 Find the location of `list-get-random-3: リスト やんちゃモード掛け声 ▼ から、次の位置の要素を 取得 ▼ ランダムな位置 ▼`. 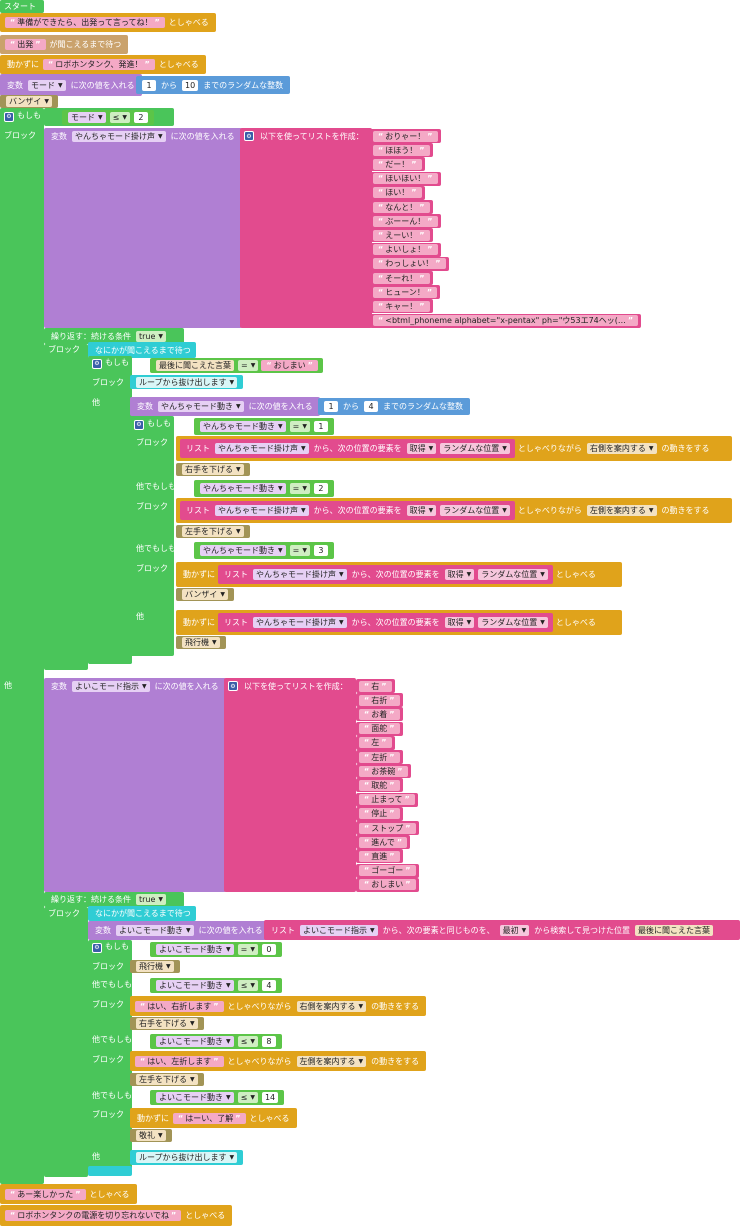

list-get-random-3: リスト やんちゃモード掛け声 ▼ から、次の位置の要素を 取得 ▼ ランダムな位置 ▼ is located at coordinates (385, 574).